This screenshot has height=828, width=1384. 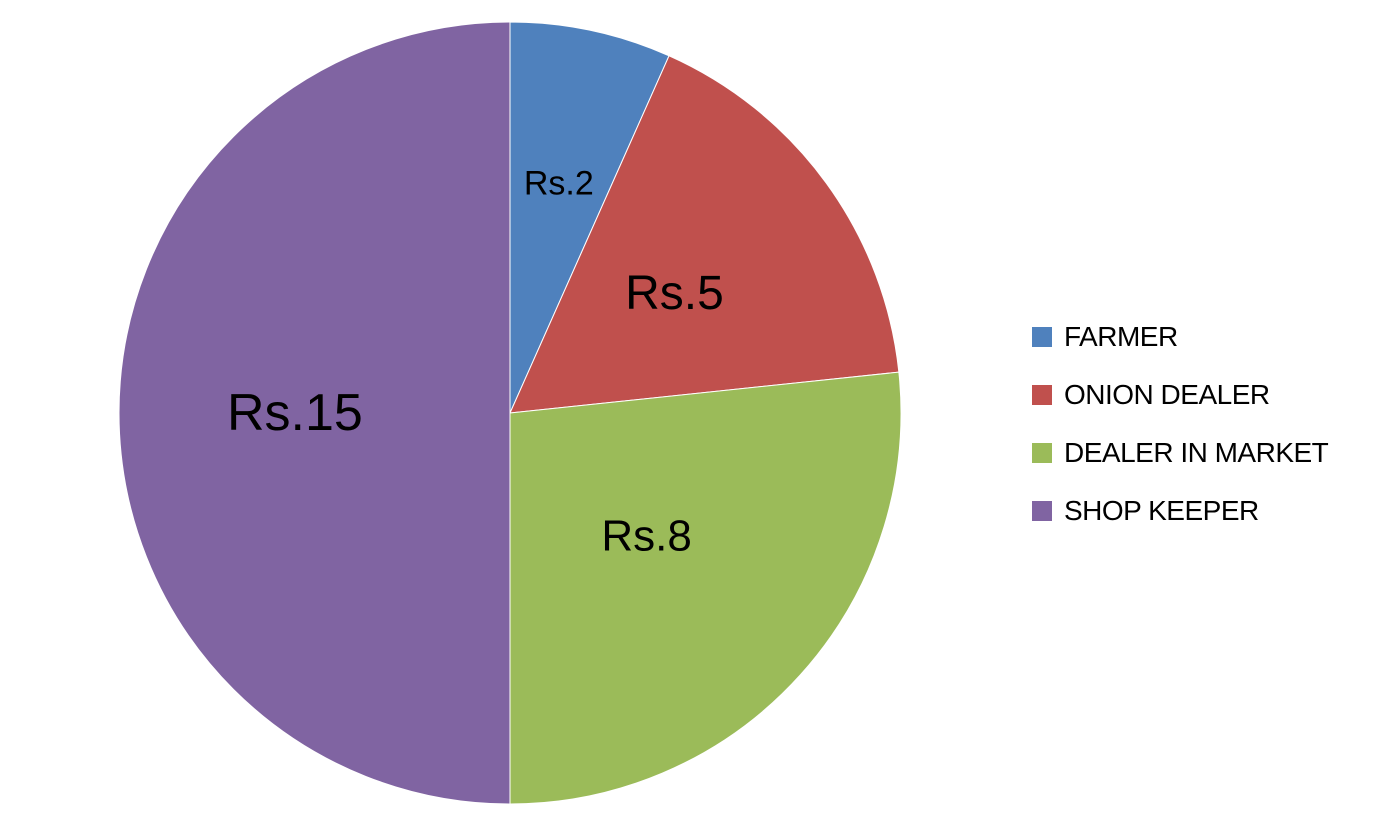 What do you see at coordinates (646, 536) in the screenshot?
I see `data-label-dealer-in-market: Rs.8` at bounding box center [646, 536].